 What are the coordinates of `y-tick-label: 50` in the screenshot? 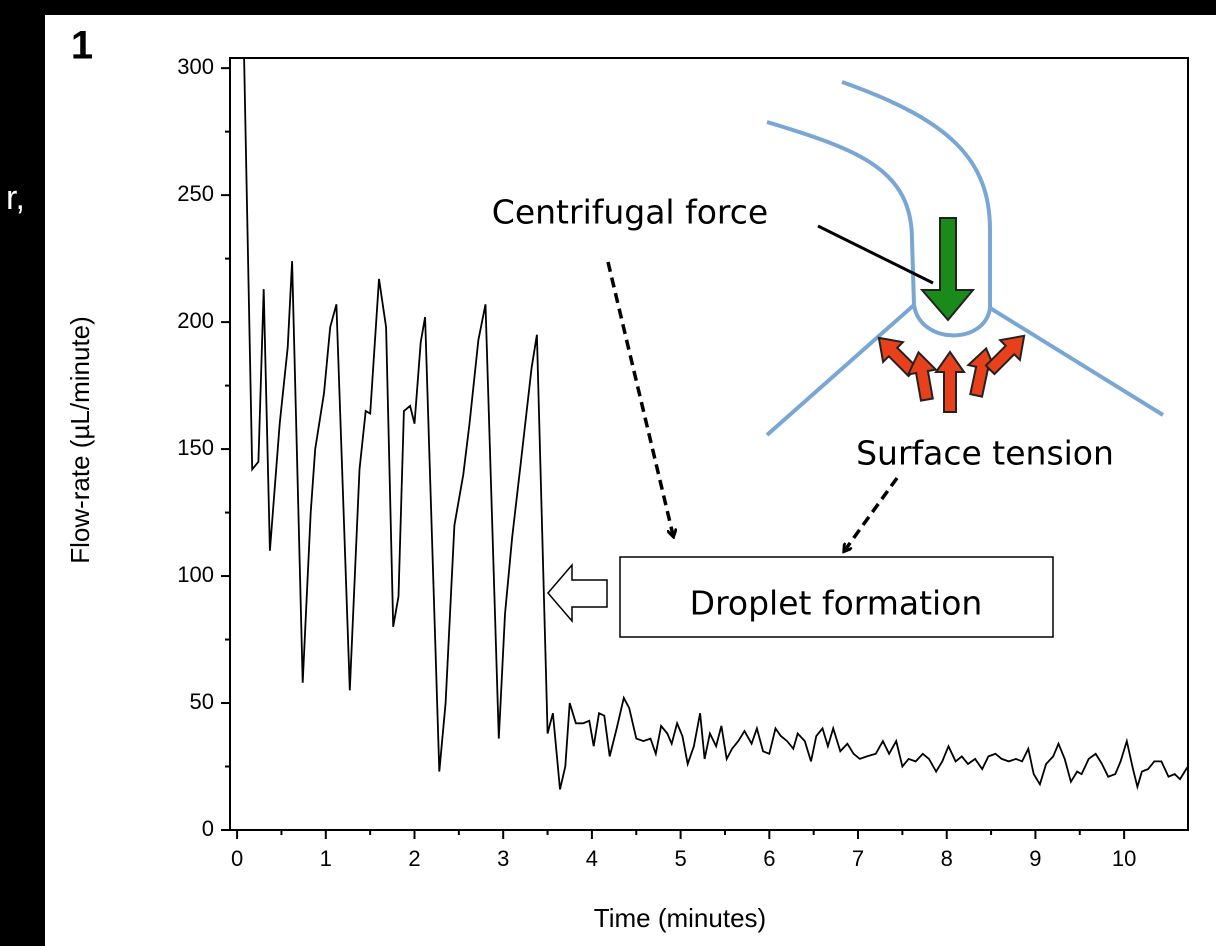 It's located at (202, 701).